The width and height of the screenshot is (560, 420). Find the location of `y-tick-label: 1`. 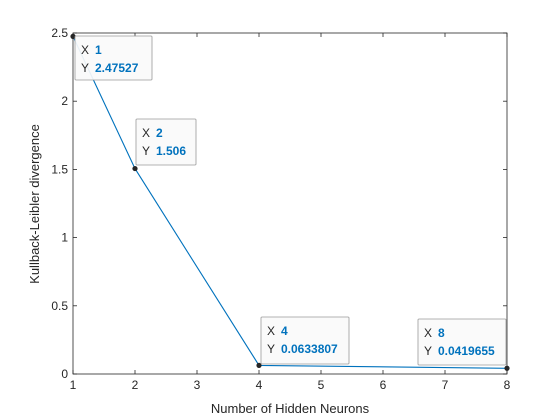

y-tick-label: 1 is located at coordinates (64, 238).